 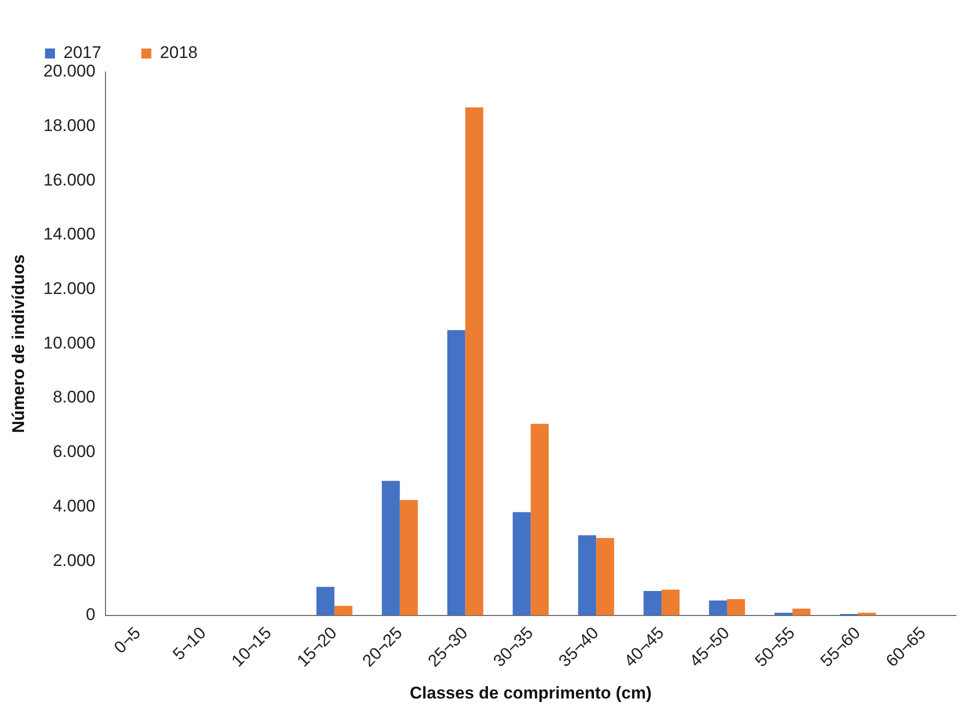 I want to click on y-tick-label: 12.000, so click(x=69, y=288).